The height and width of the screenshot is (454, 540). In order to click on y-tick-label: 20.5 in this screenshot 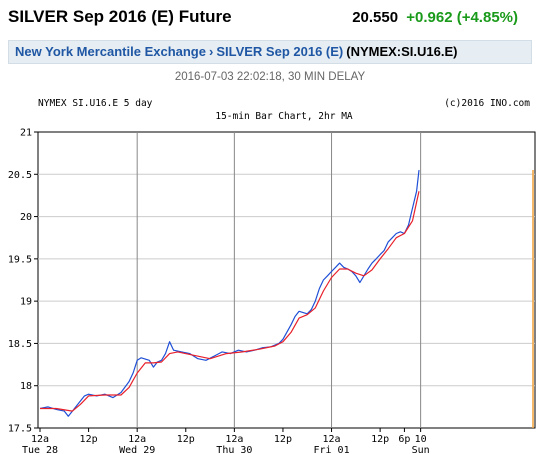, I will do `click(20, 175)`.